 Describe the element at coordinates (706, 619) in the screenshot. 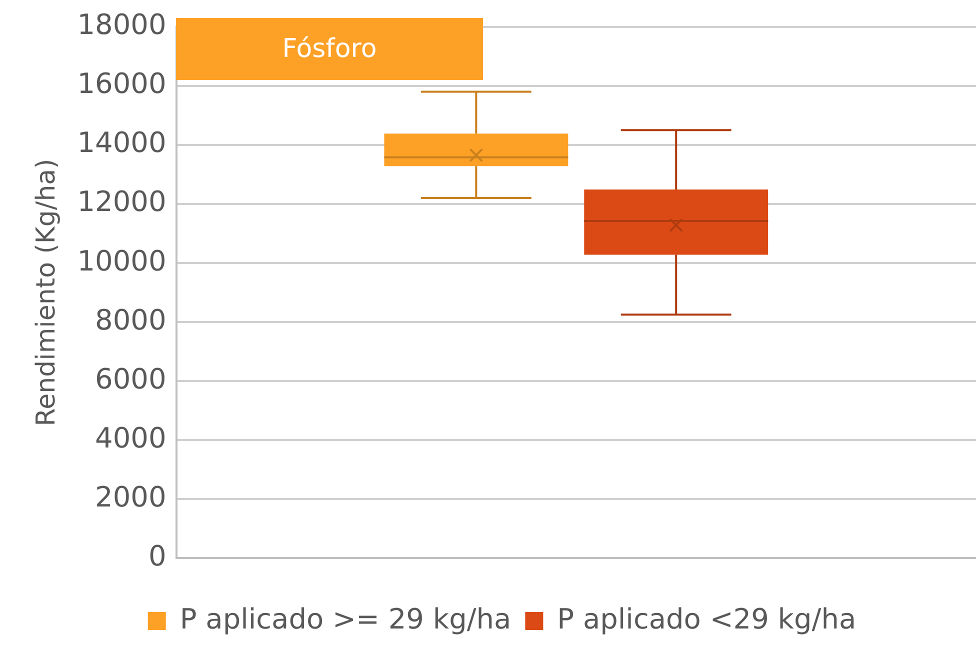

I see `legend-label: P aplicado <29 kg/ha` at that location.